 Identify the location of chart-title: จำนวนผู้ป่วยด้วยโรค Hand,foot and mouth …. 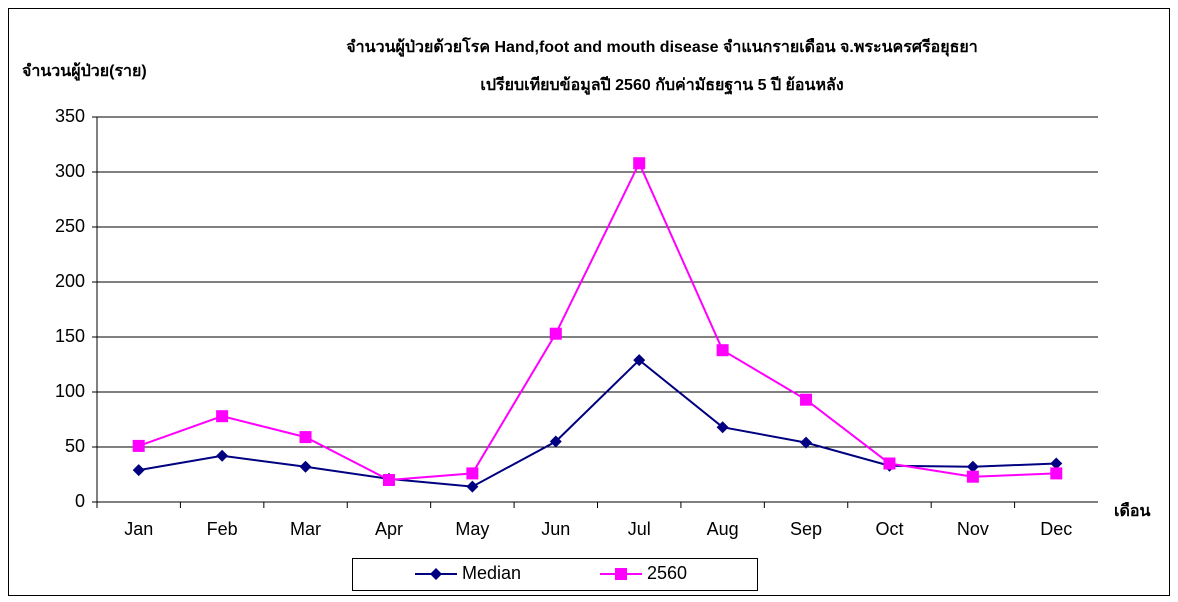
(661, 47).